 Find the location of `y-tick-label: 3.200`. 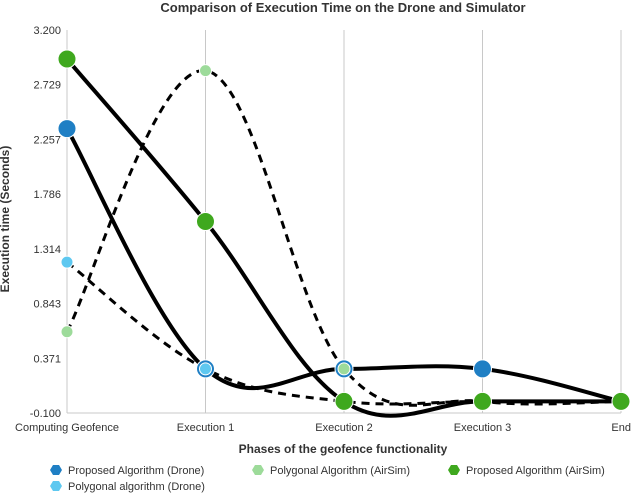

y-tick-label: 3.200 is located at coordinates (47, 31).